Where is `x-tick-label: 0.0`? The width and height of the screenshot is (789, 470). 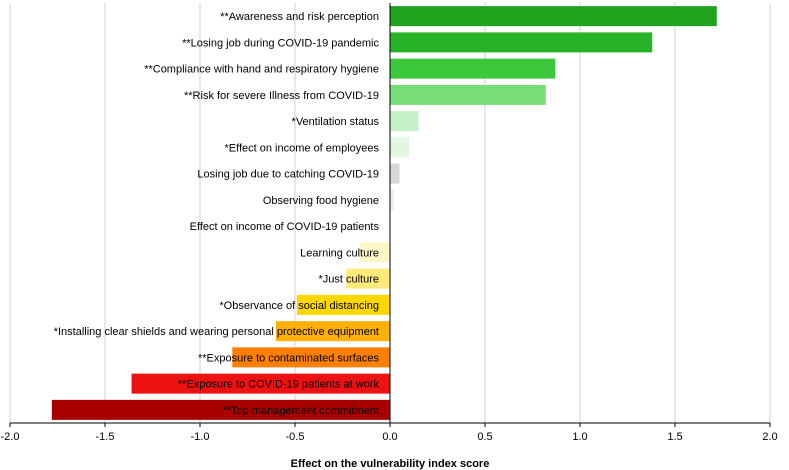
x-tick-label: 0.0 is located at coordinates (389, 437).